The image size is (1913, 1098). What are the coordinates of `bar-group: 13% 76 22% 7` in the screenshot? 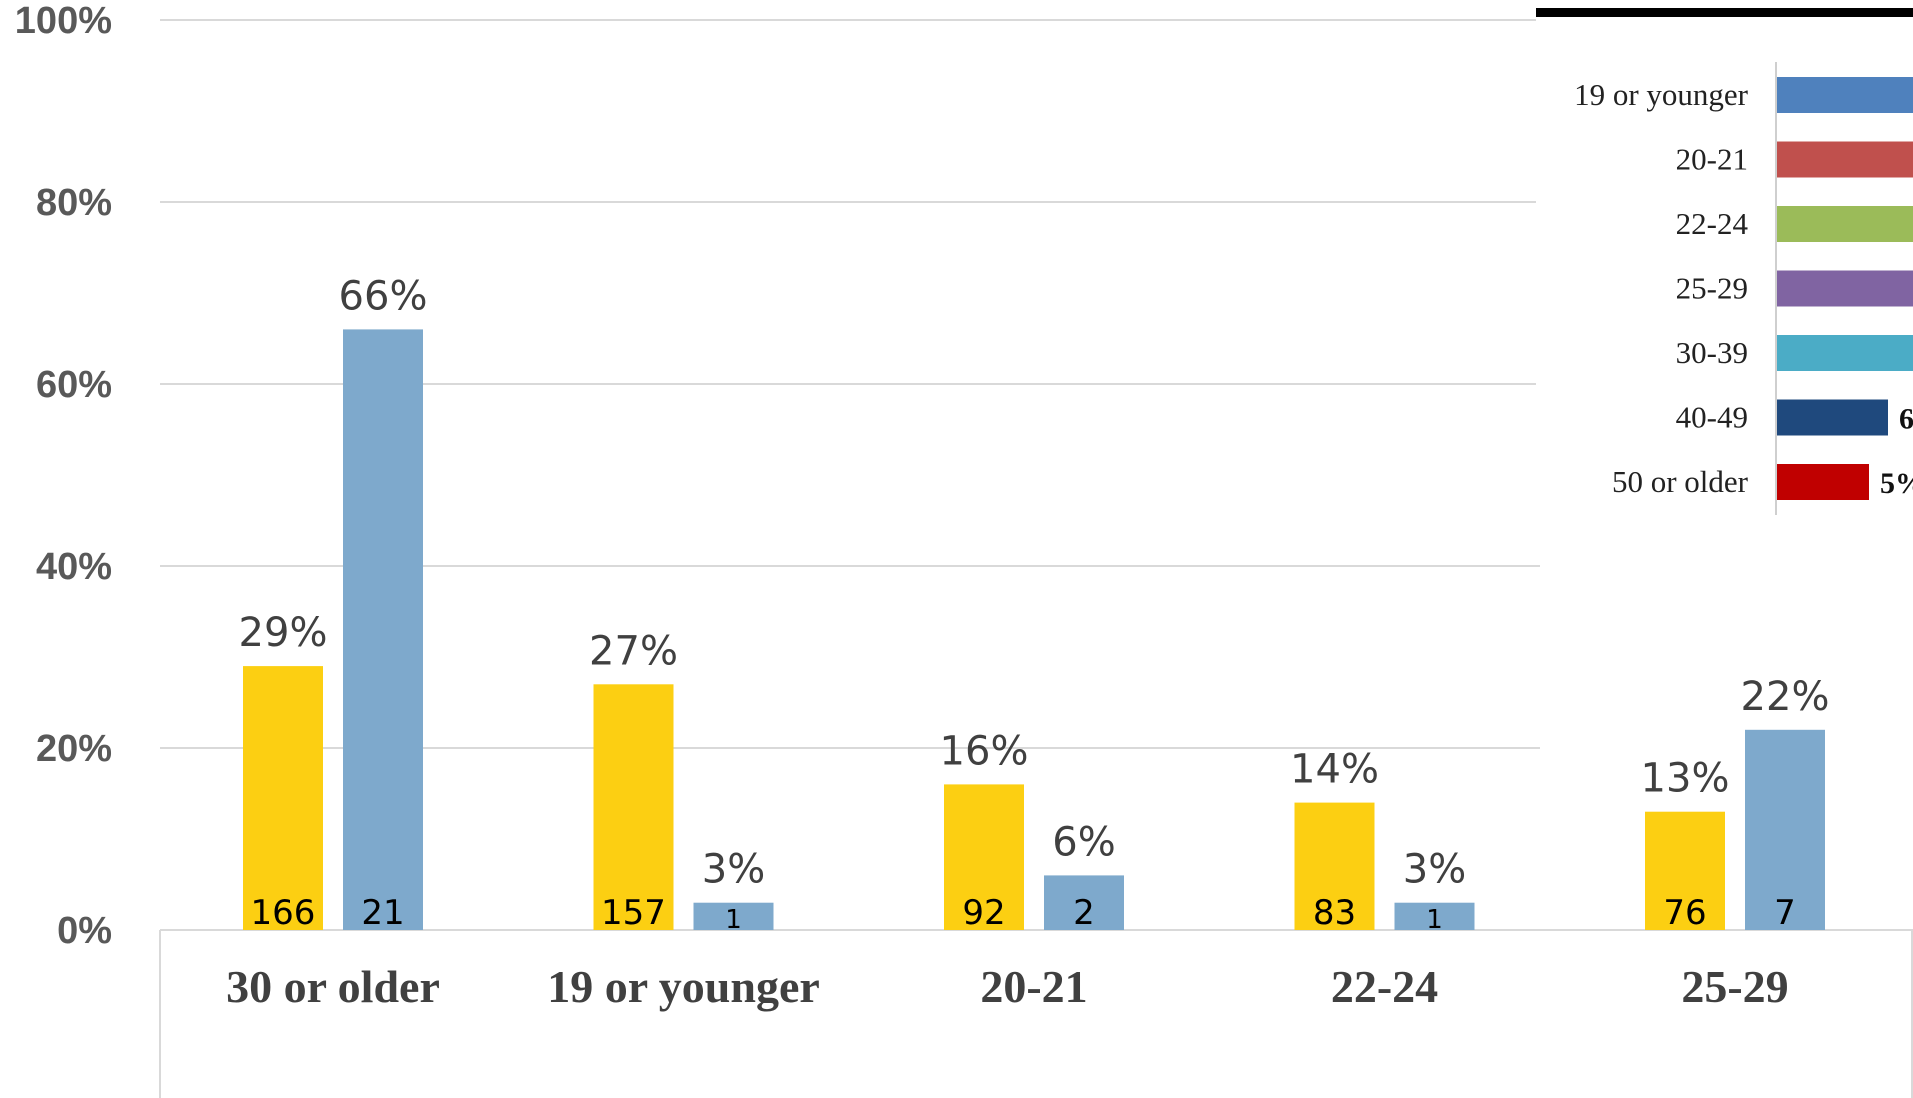 It's located at (1735, 803).